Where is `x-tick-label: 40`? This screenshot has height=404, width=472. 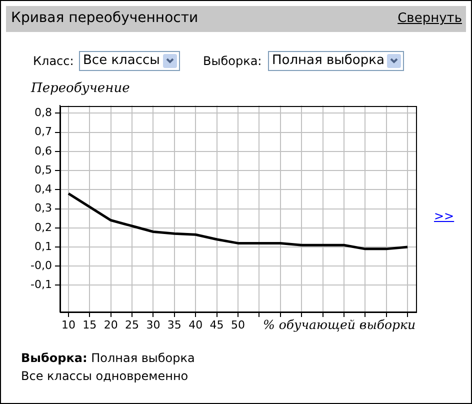 x-tick-label: 40 is located at coordinates (195, 325).